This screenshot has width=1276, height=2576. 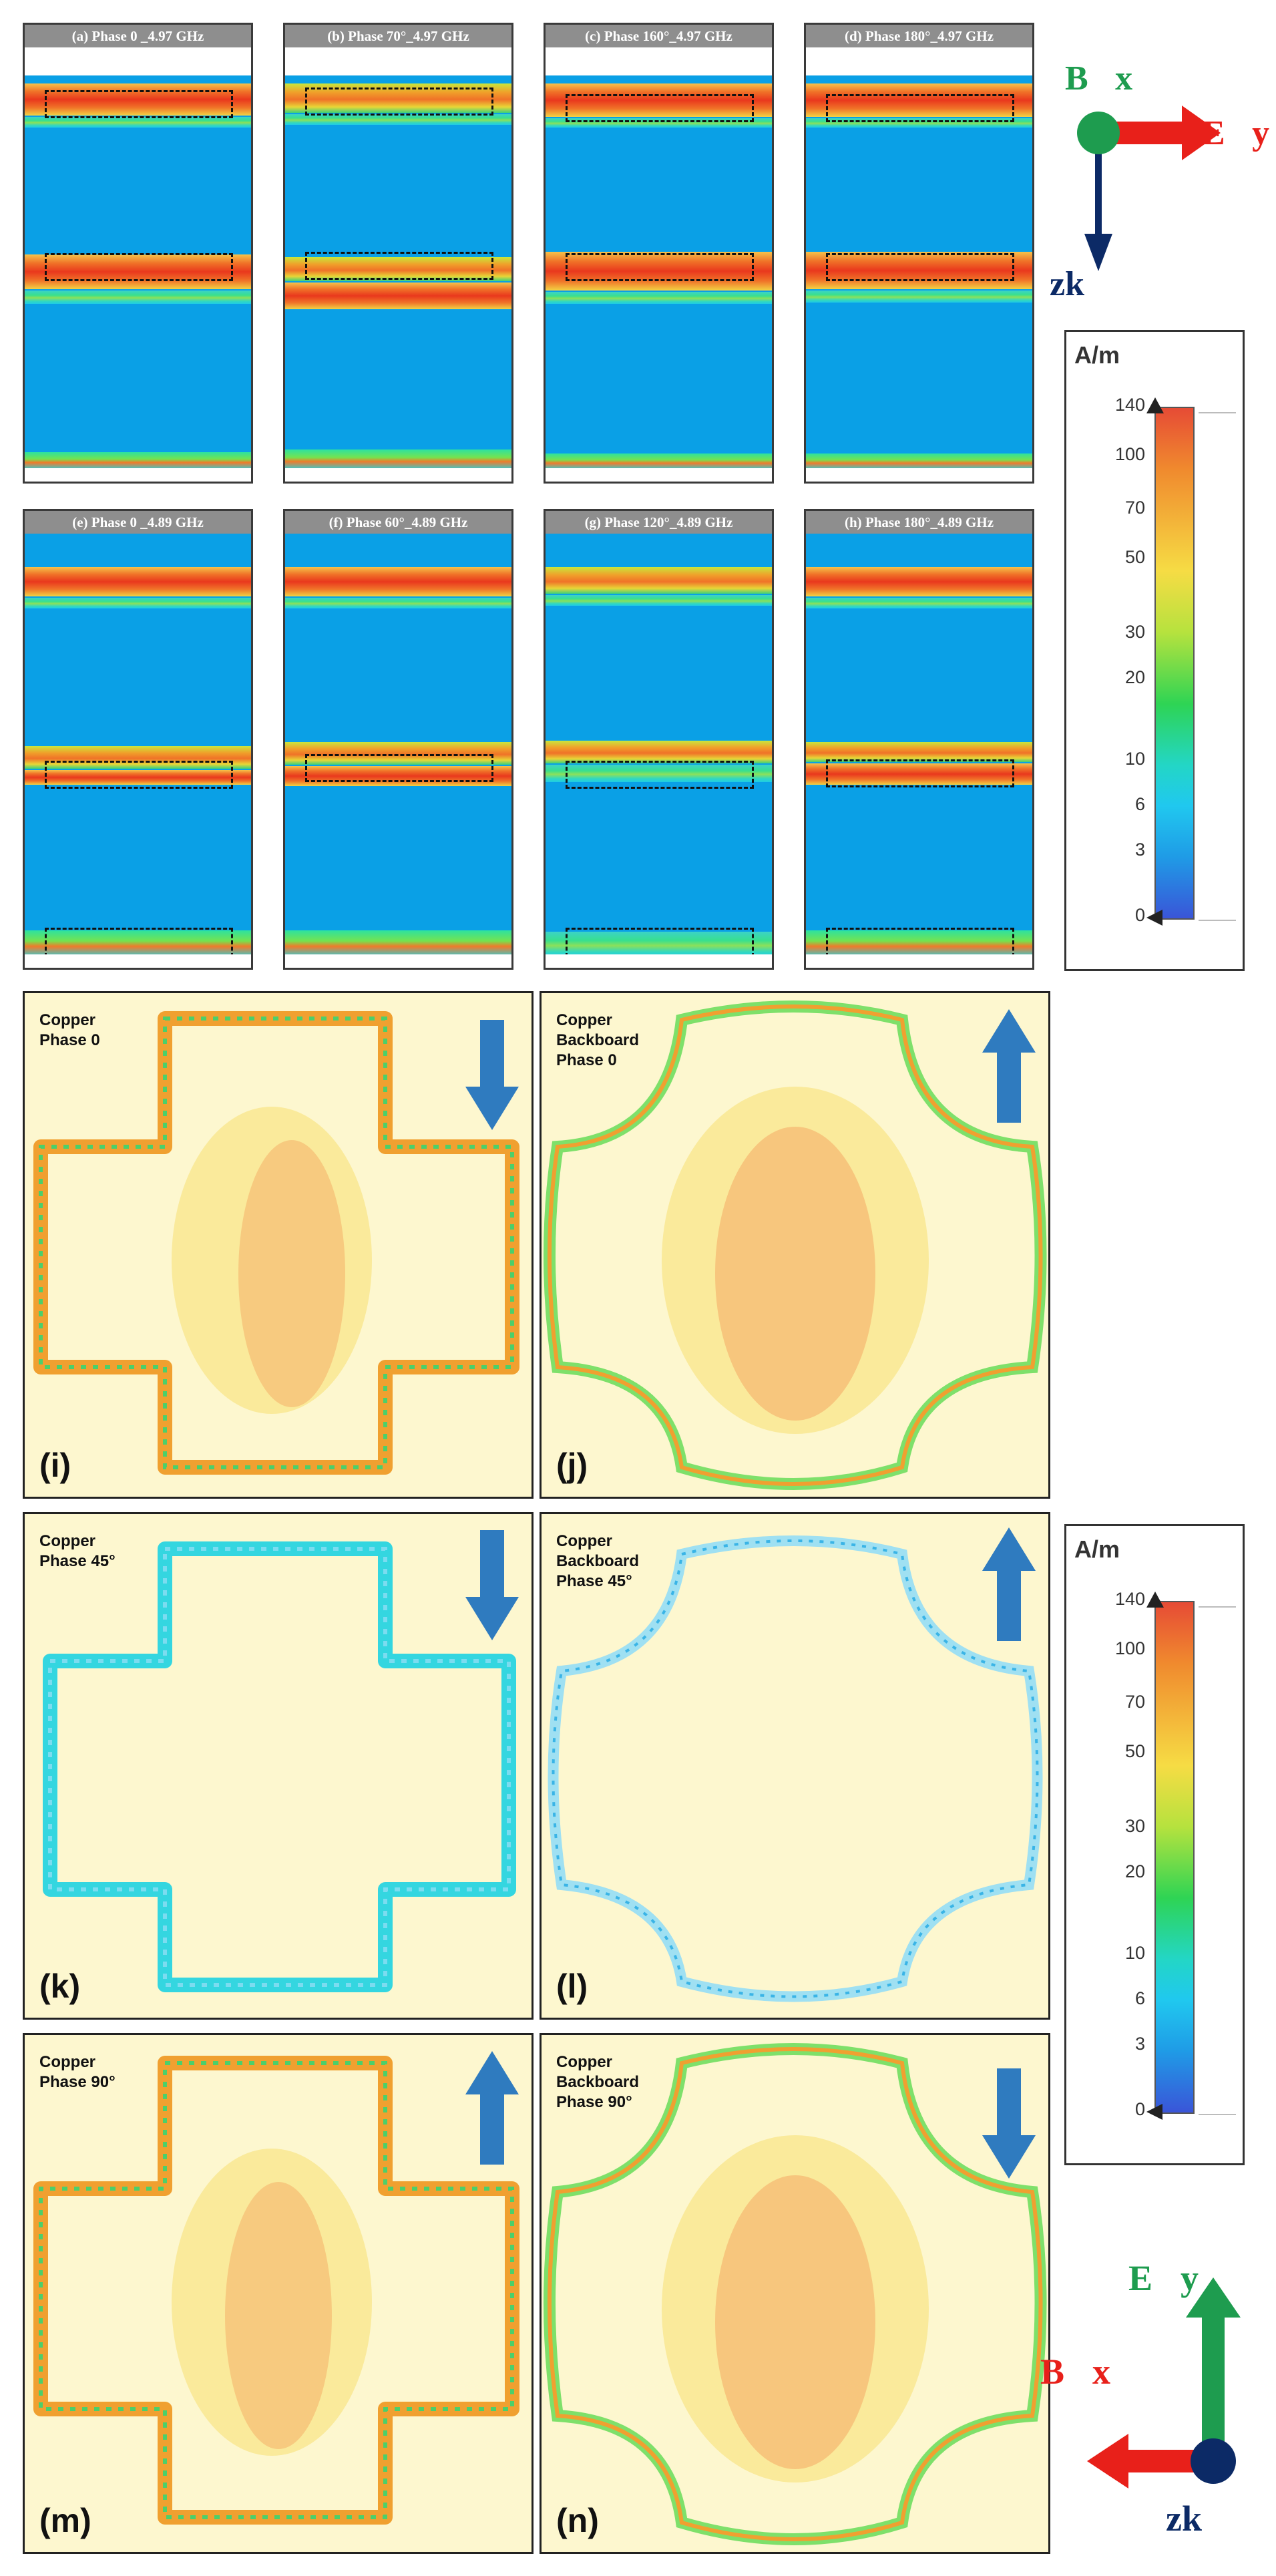 What do you see at coordinates (659, 739) in the screenshot?
I see `field-panel-g: (g) Phase 120°_4.89 GHz` at bounding box center [659, 739].